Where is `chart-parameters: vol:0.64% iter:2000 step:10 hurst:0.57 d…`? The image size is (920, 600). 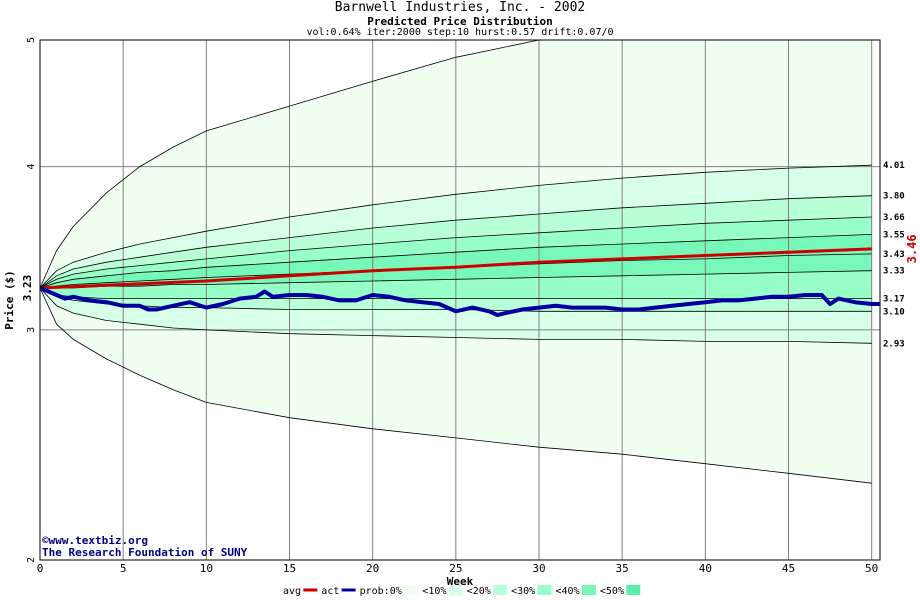
chart-parameters: vol:0.64% iter:2000 step:10 hurst:0.57 d… is located at coordinates (460, 32).